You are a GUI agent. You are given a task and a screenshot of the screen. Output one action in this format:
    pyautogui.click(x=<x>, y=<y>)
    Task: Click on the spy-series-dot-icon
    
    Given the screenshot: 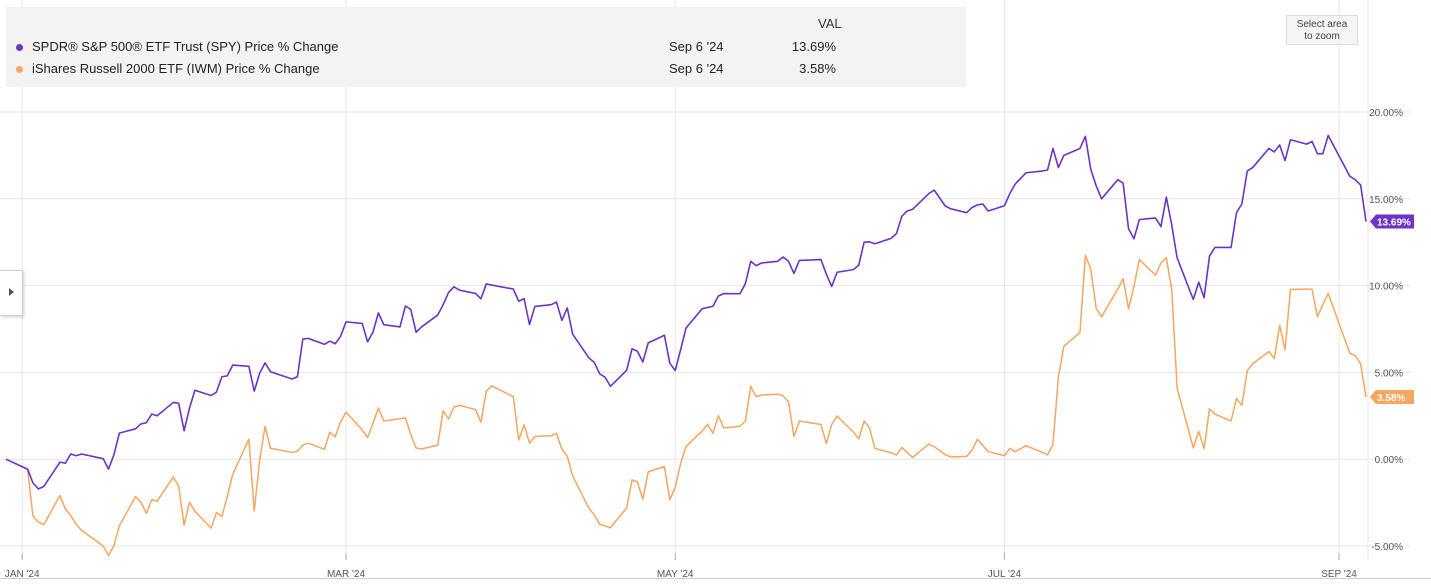 What is the action you would take?
    pyautogui.click(x=19, y=47)
    